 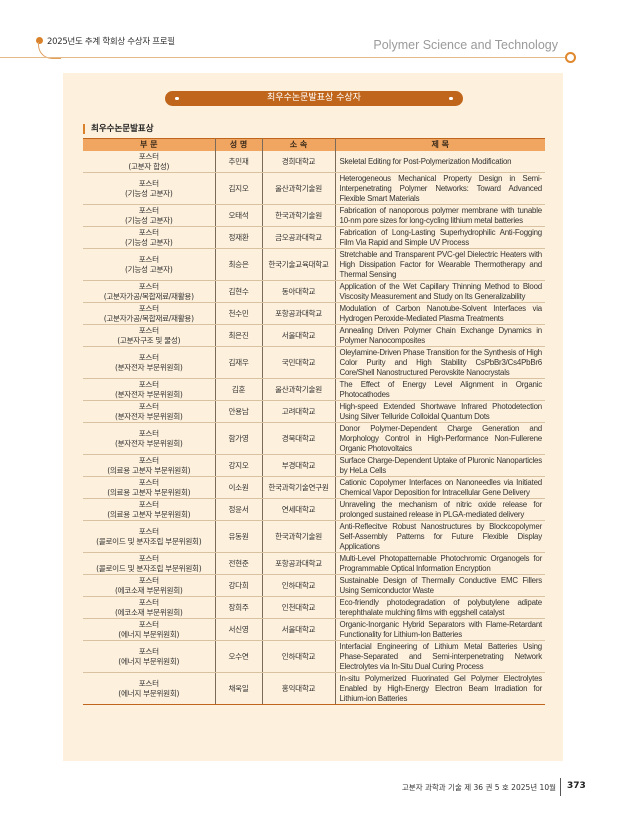 I want to click on col-header-affiliation: 소 속, so click(x=298, y=144).